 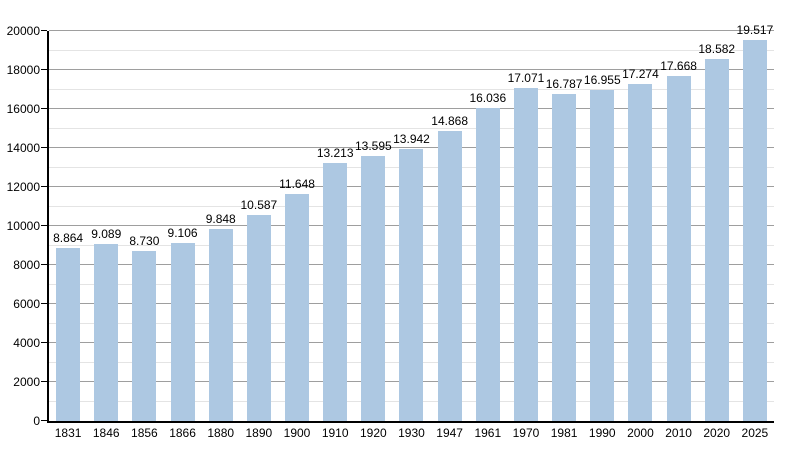 I want to click on bar-value-label: 9.089, so click(x=106, y=233).